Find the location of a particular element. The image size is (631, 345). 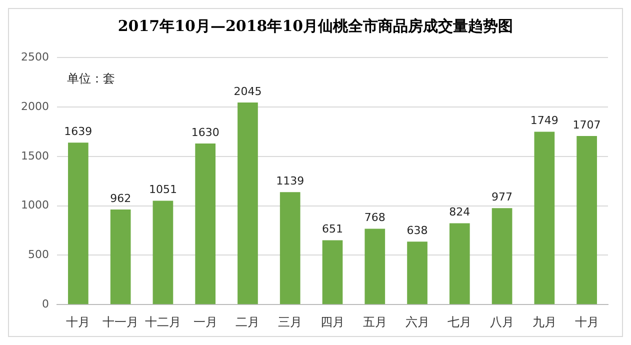

y-tick-label: 1500 is located at coordinates (34, 155).